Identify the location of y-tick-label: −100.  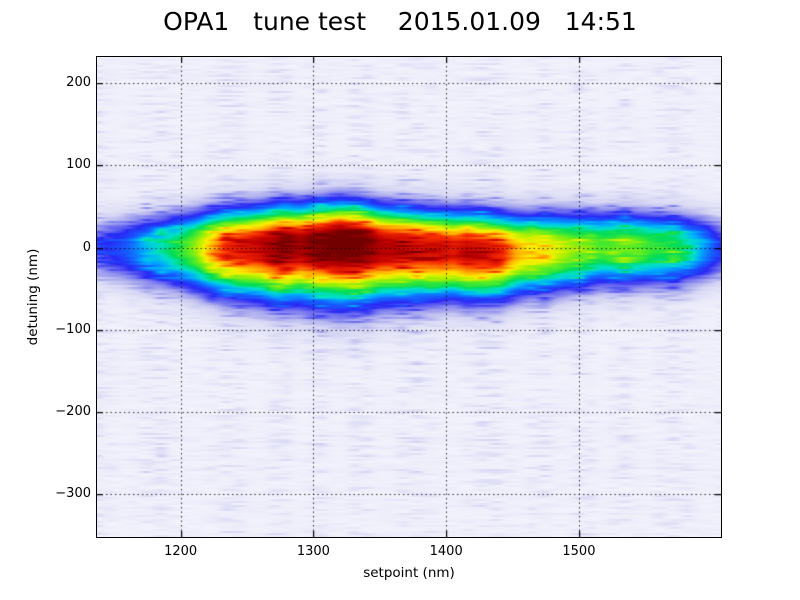
(73, 329).